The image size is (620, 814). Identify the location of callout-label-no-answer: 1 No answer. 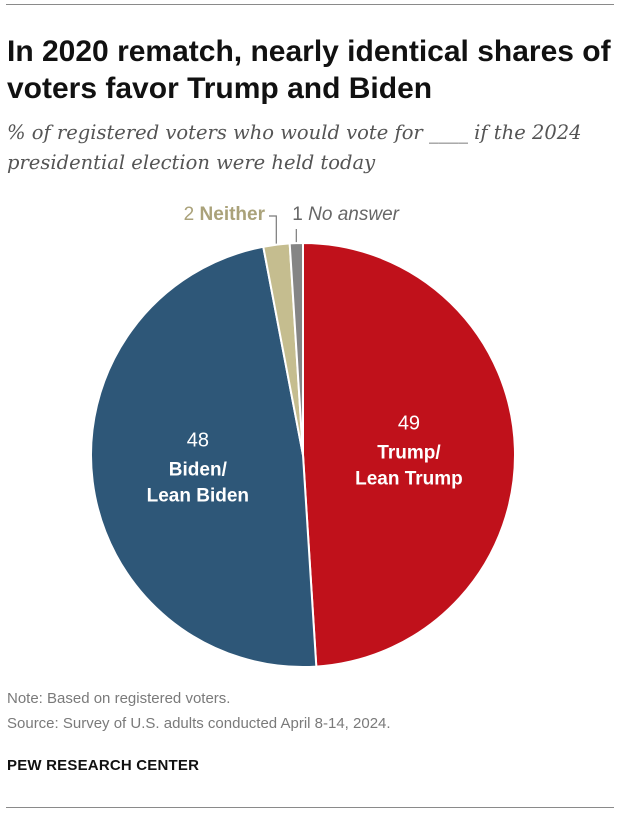
(345, 214).